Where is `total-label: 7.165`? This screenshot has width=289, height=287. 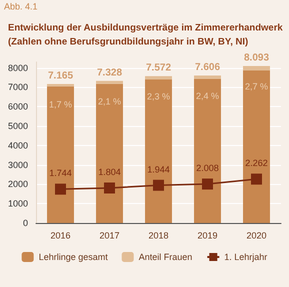 total-label: 7.165 is located at coordinates (61, 76).